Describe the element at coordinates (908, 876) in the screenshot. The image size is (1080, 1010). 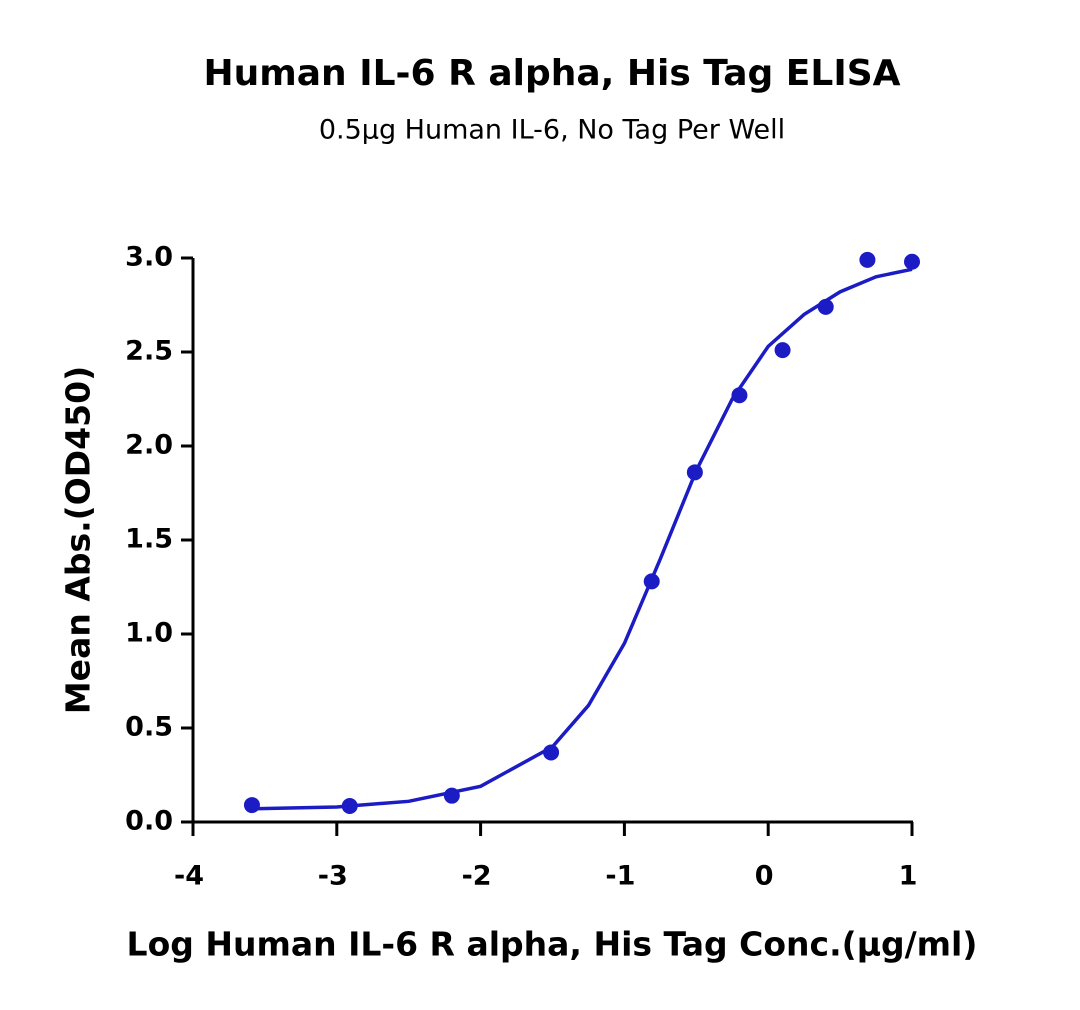
I see `x-tick-label: 1` at that location.